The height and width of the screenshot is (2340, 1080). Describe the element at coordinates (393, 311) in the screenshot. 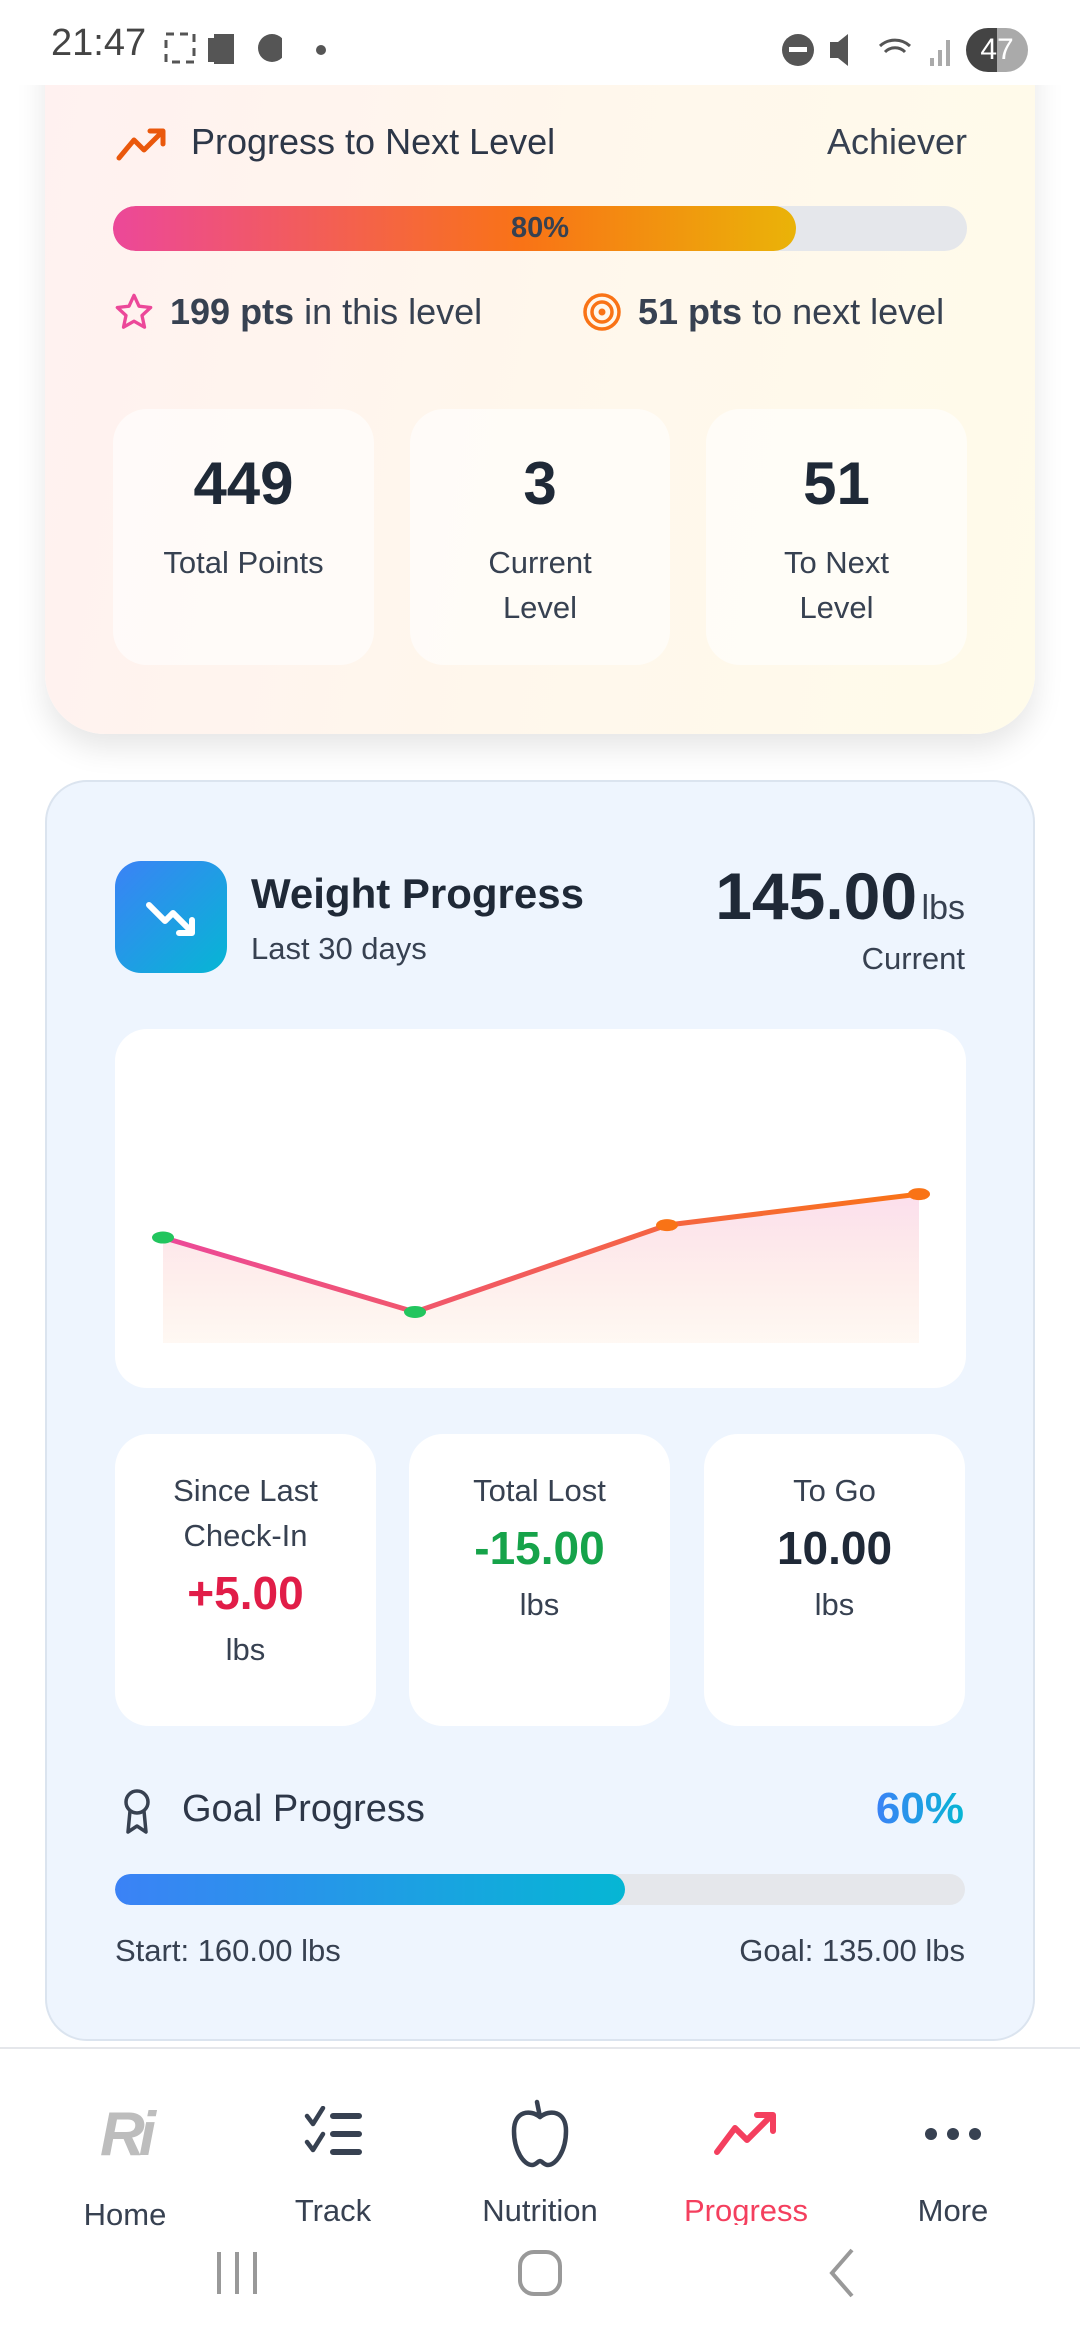

I see `pts-in-level-suffix: in this level` at that location.